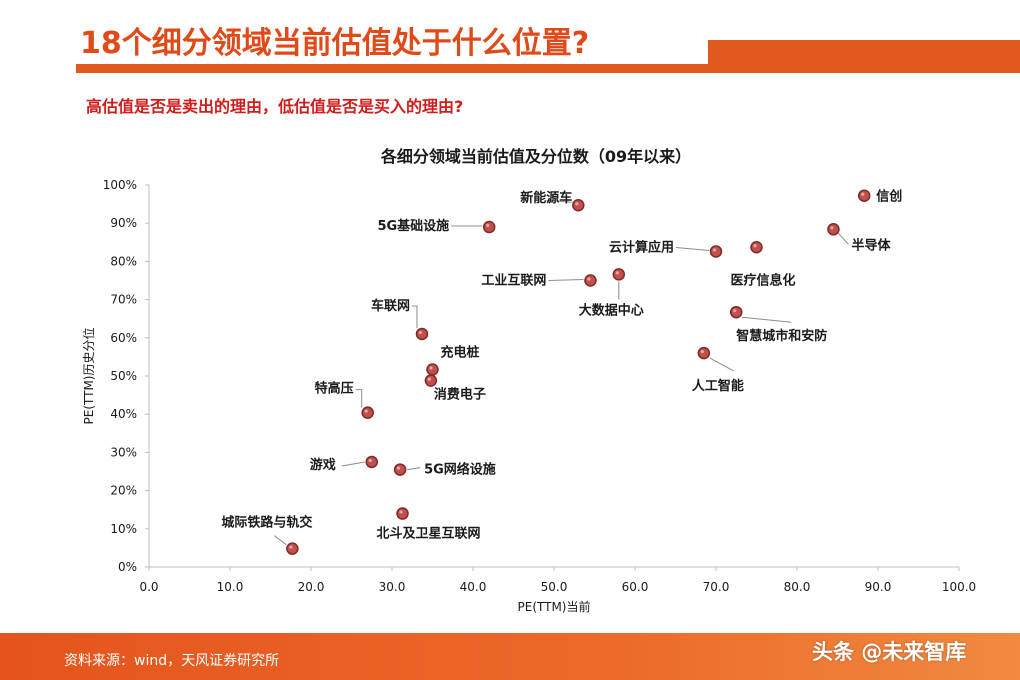  What do you see at coordinates (781, 336) in the screenshot?
I see `point-label: 智慧城市和安防` at bounding box center [781, 336].